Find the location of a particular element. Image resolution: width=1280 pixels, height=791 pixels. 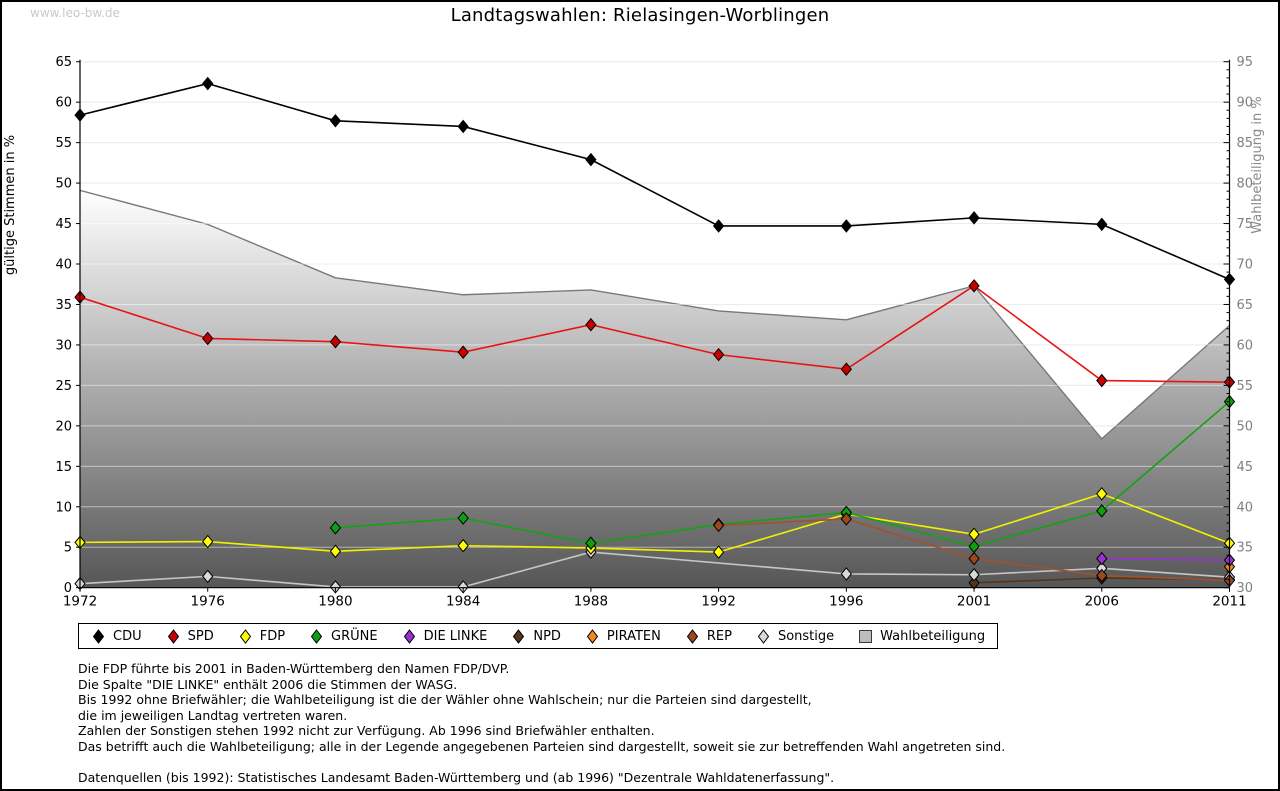

legend-item-rep: REP is located at coordinates (708, 636).